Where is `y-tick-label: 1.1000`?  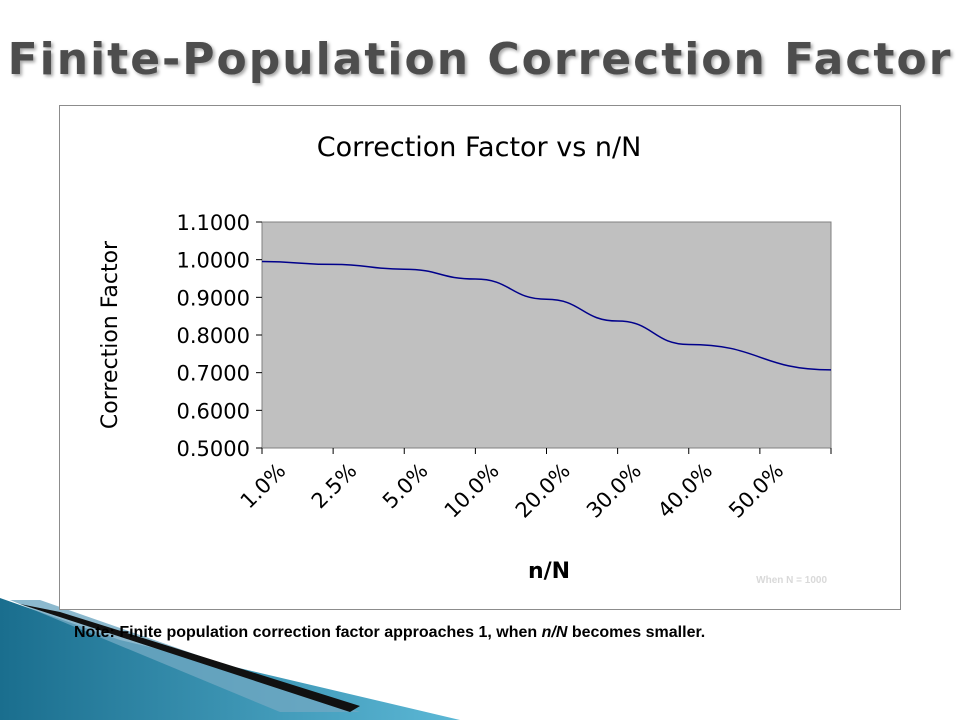 y-tick-label: 1.1000 is located at coordinates (213, 223).